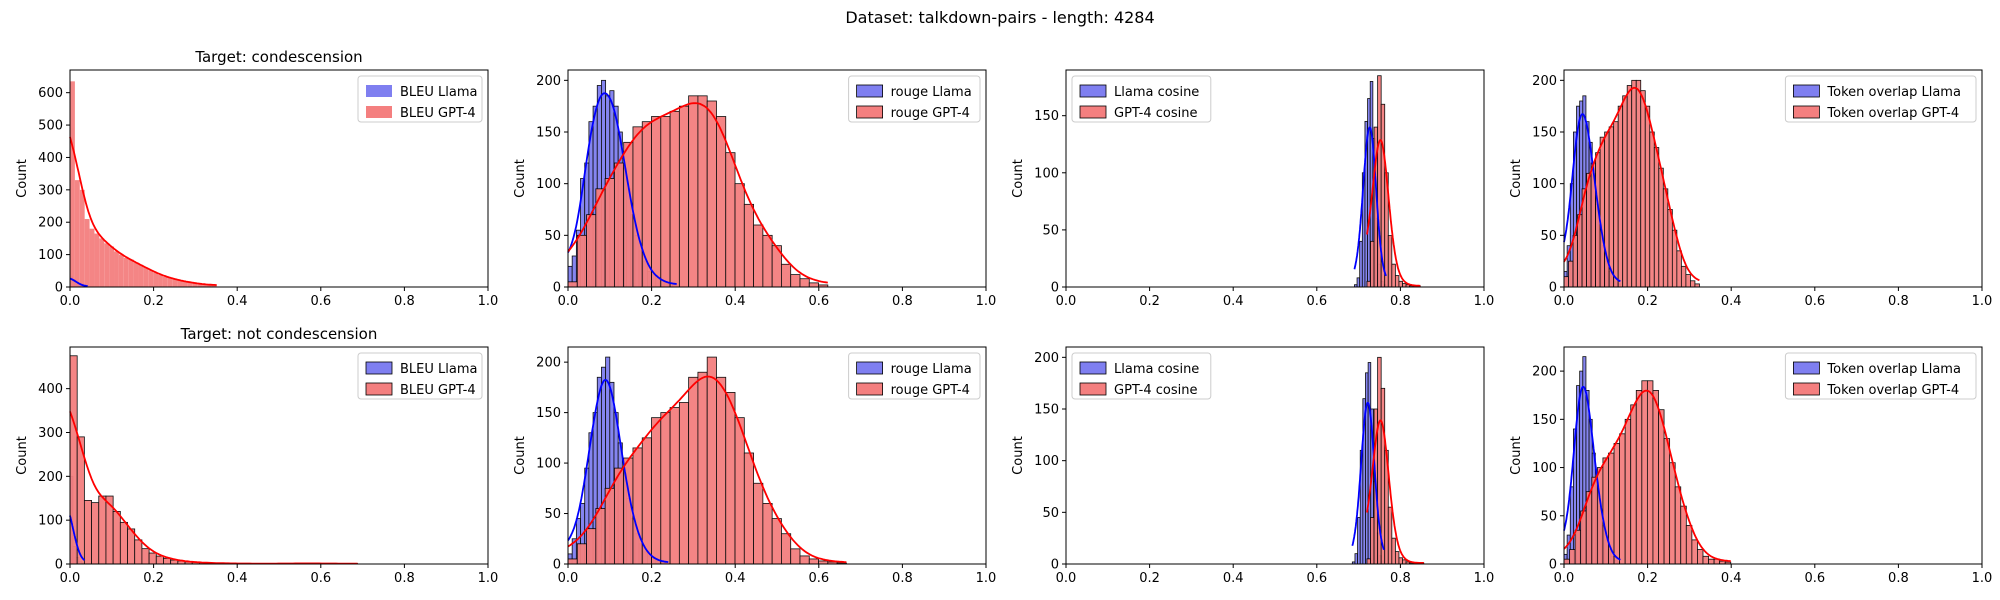  I want to click on legend-label: GPT-4 cosine, so click(1155, 113).